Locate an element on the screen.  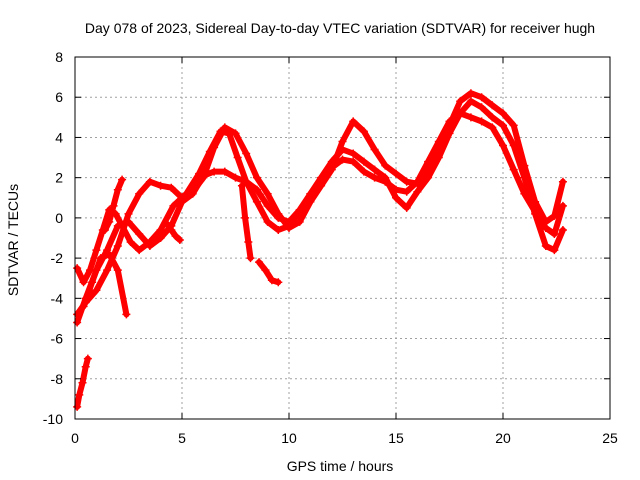
y-tick-label: 6 is located at coordinates (59, 97).